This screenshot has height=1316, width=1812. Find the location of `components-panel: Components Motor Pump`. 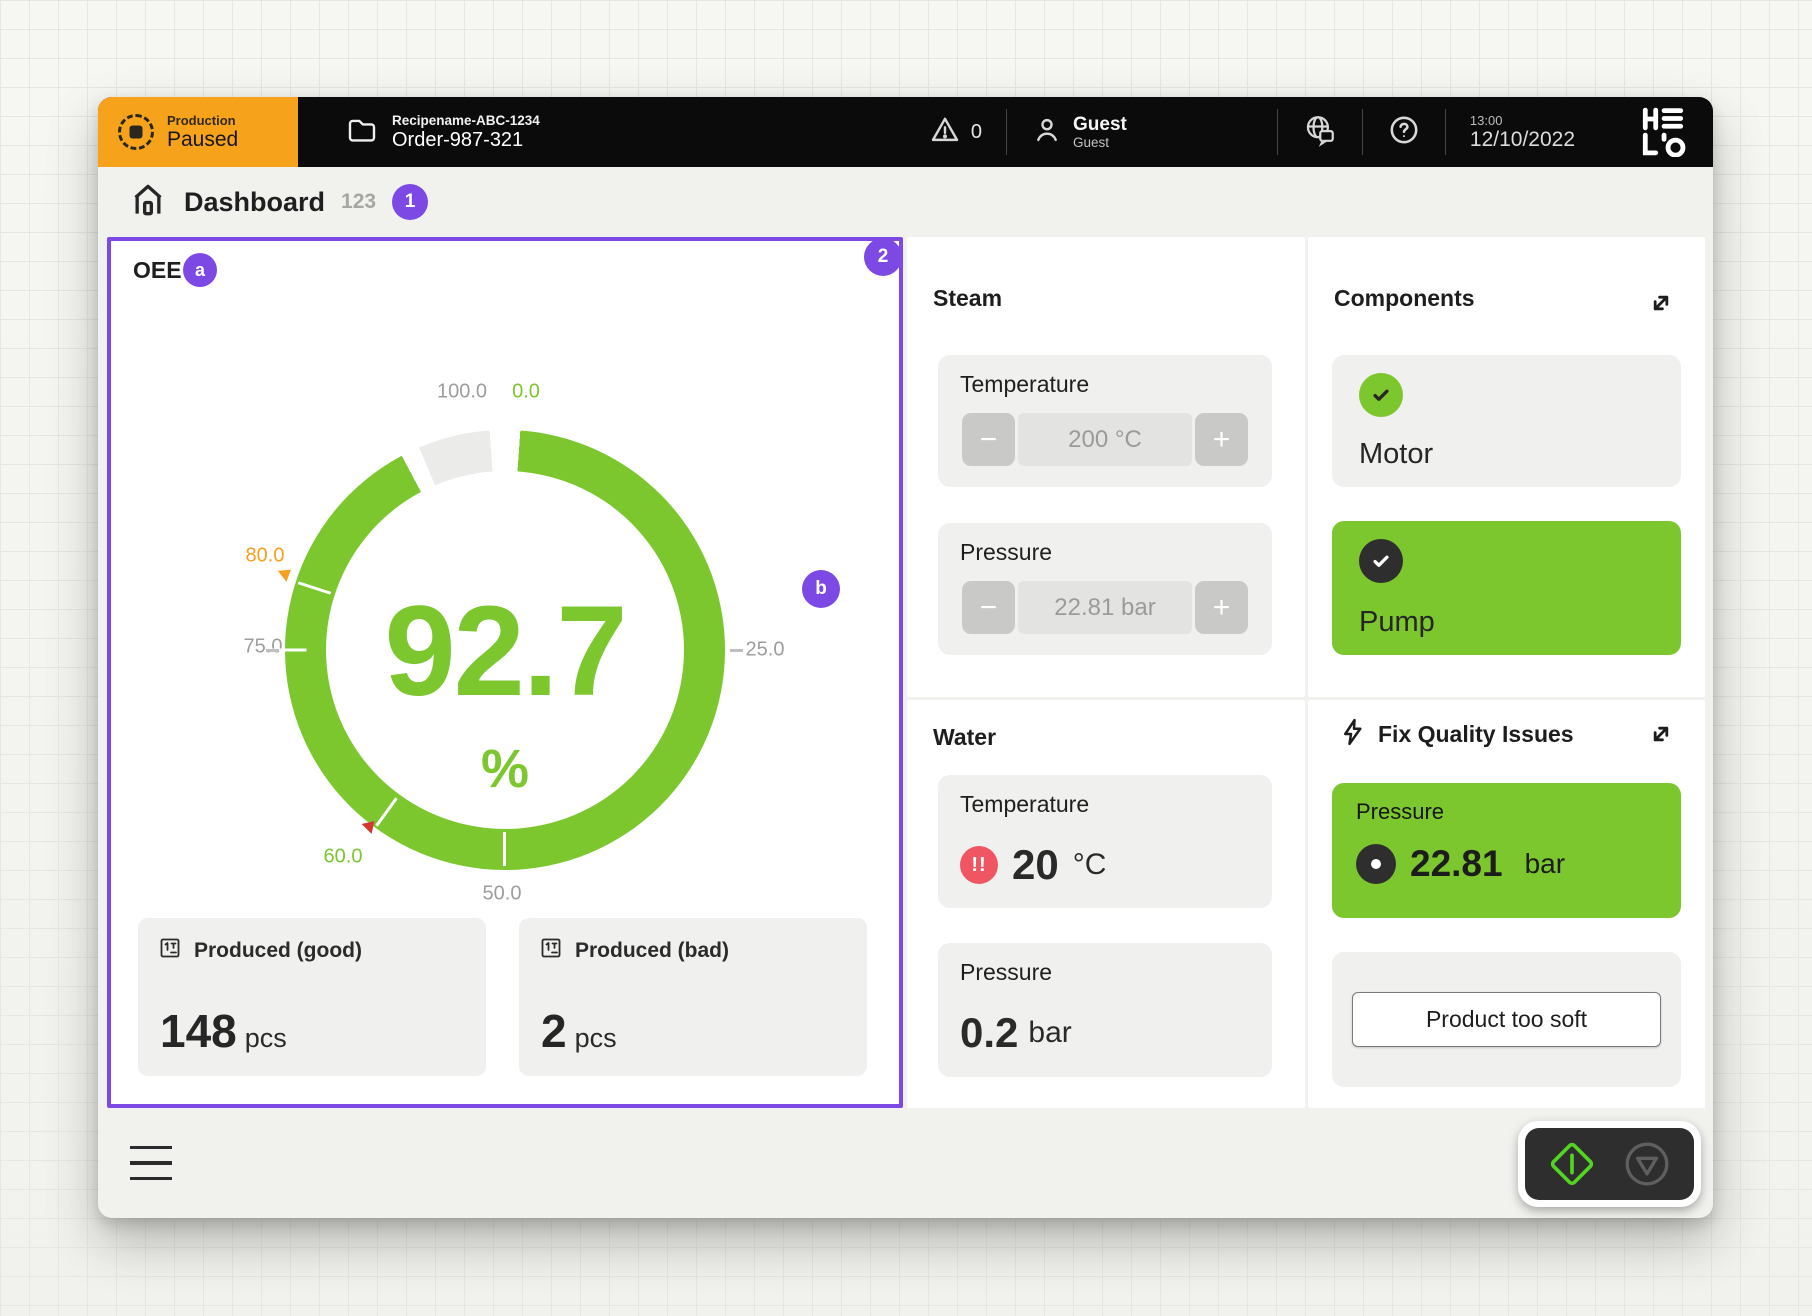

components-panel: Components Motor Pump is located at coordinates (1506, 467).